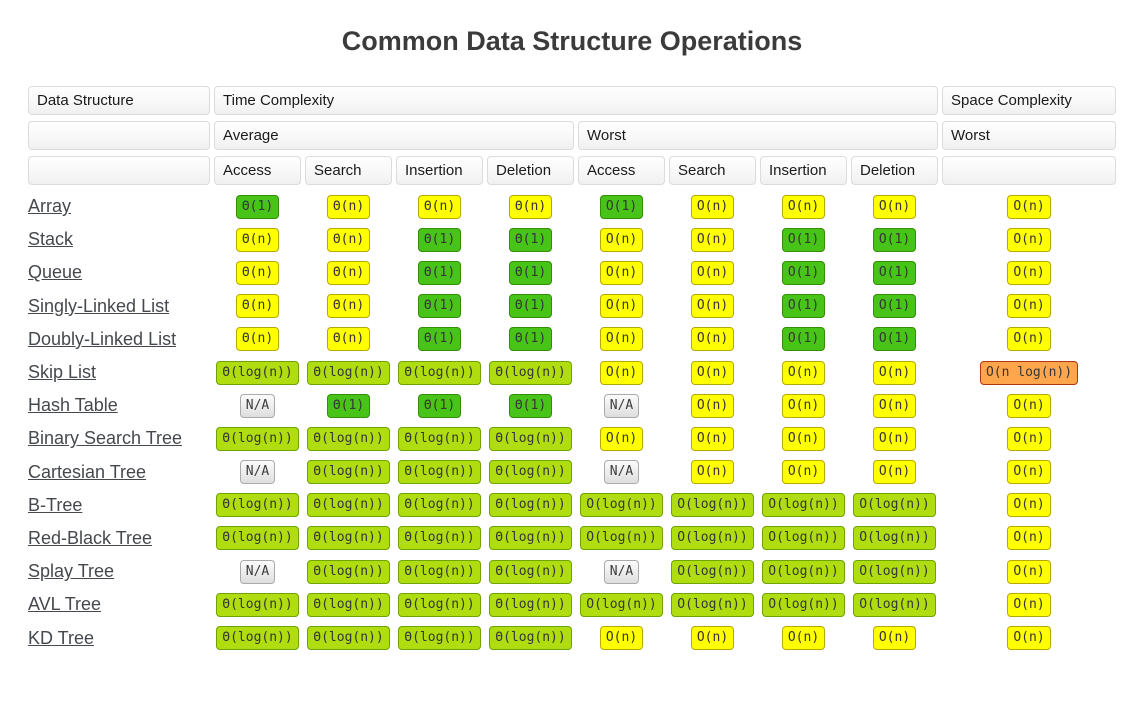 The height and width of the screenshot is (705, 1126). What do you see at coordinates (348, 170) in the screenshot?
I see `header-op-avg-search: Search` at bounding box center [348, 170].